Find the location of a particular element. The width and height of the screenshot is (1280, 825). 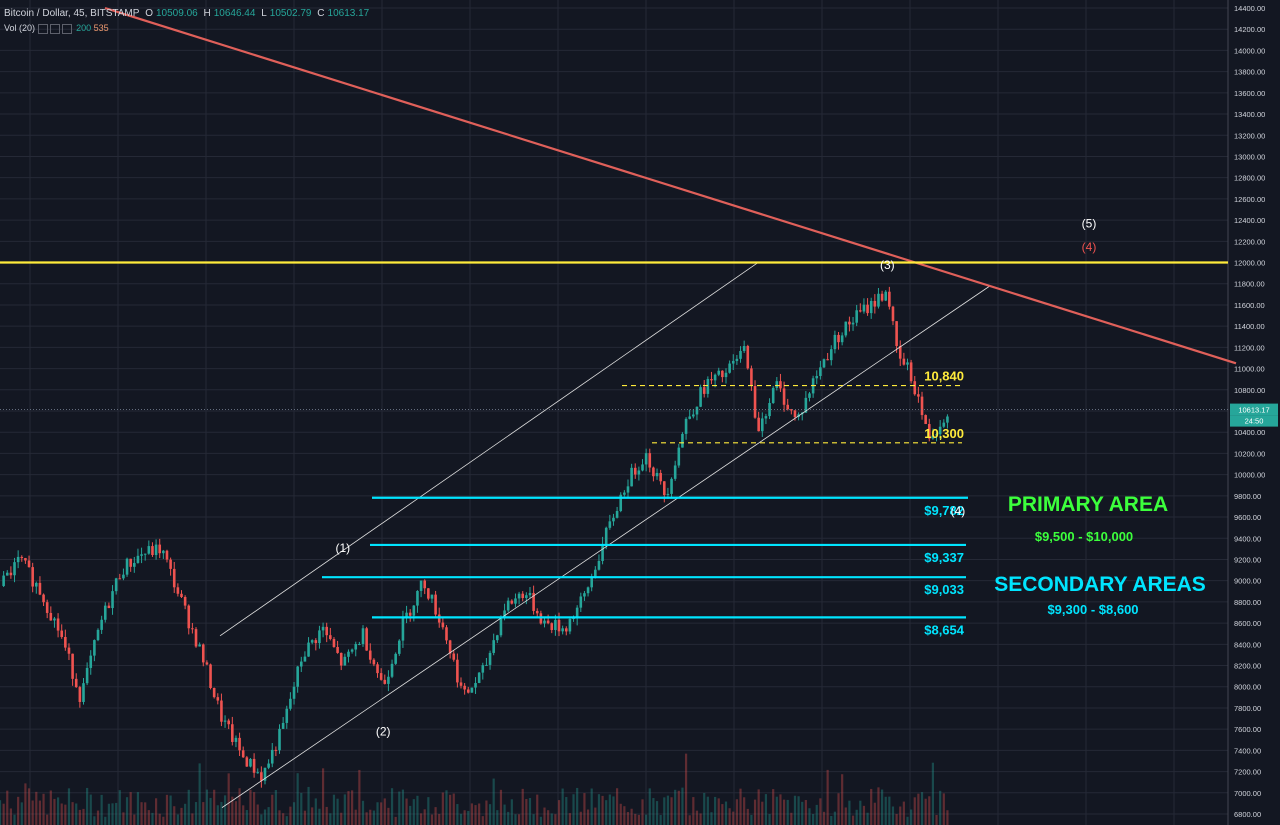

primary-area-title: PRIMARY AREA is located at coordinates (1088, 504).